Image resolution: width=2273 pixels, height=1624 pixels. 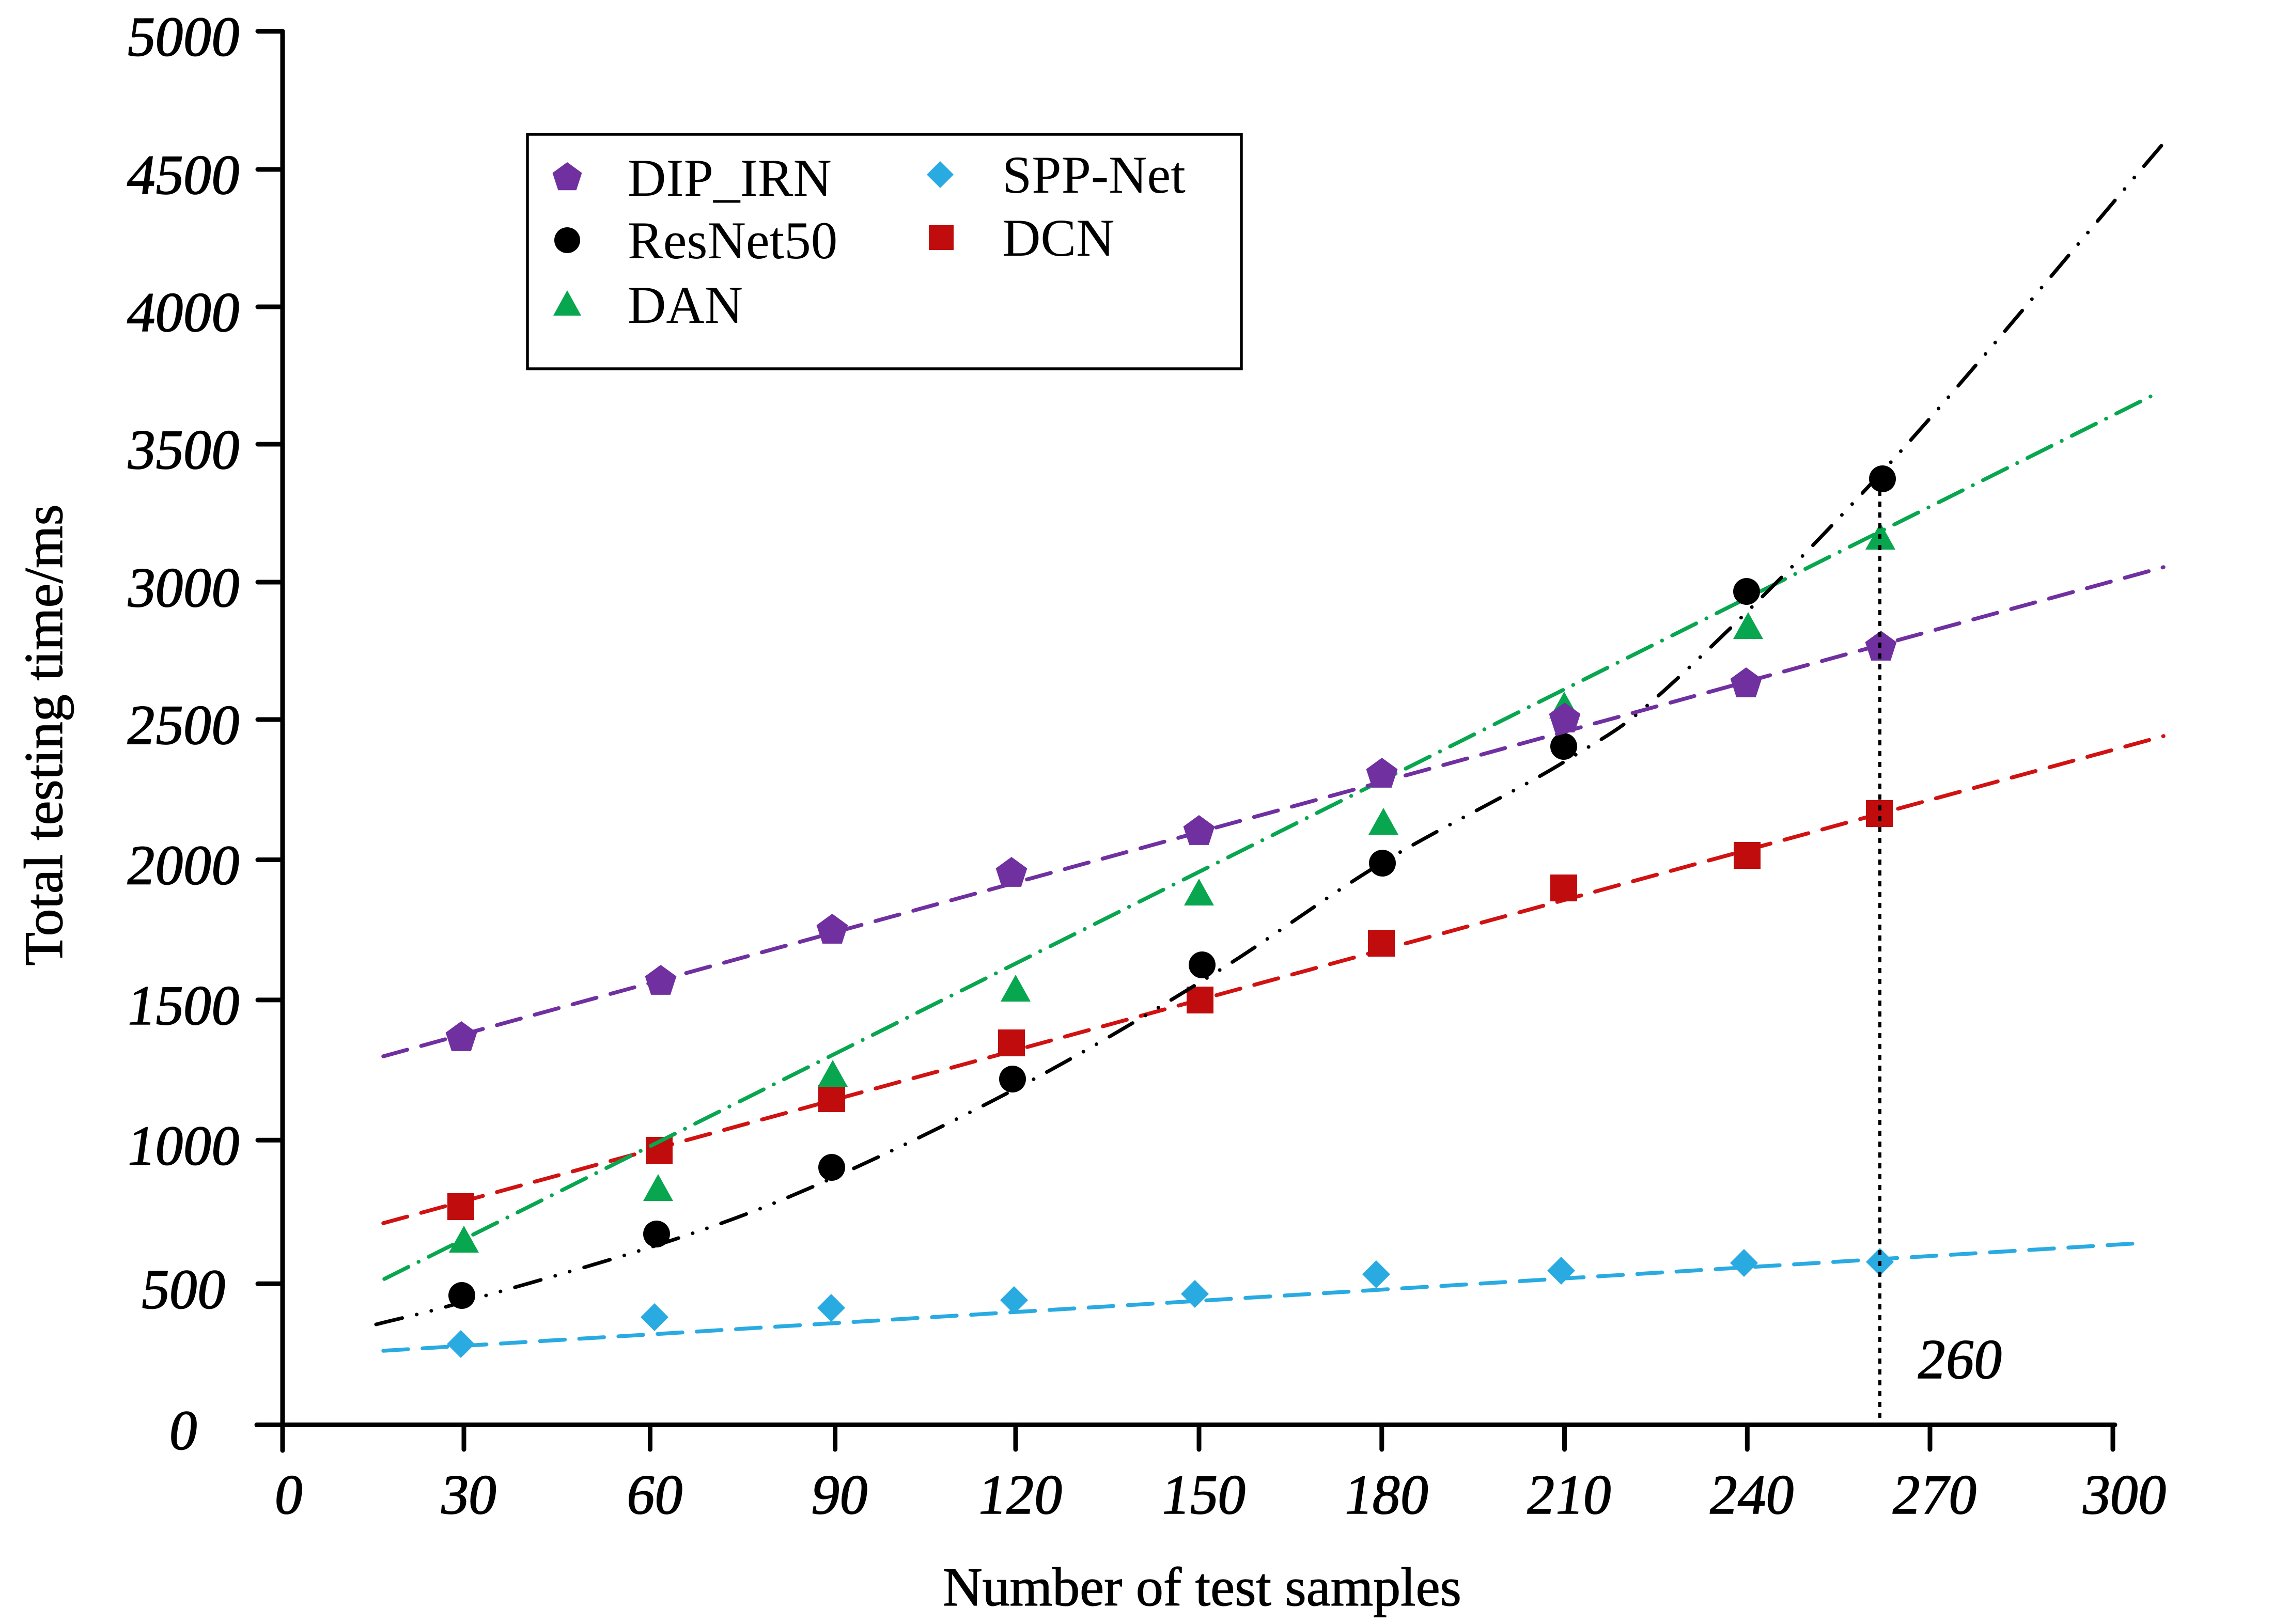 I want to click on svg-text: 500, so click(x=184, y=1289).